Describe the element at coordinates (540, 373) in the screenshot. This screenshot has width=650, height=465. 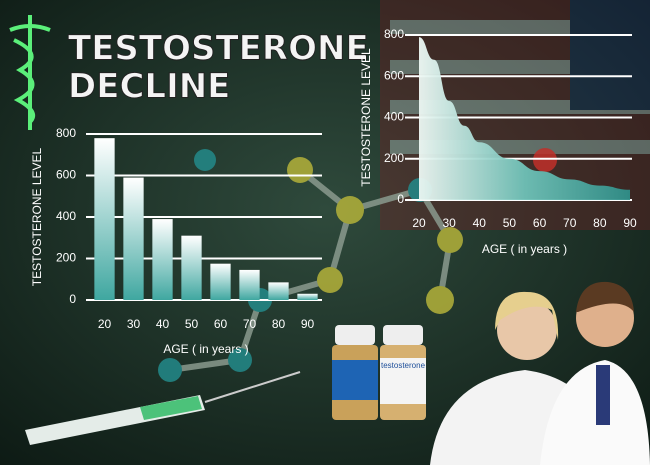
I see `doctors` at that location.